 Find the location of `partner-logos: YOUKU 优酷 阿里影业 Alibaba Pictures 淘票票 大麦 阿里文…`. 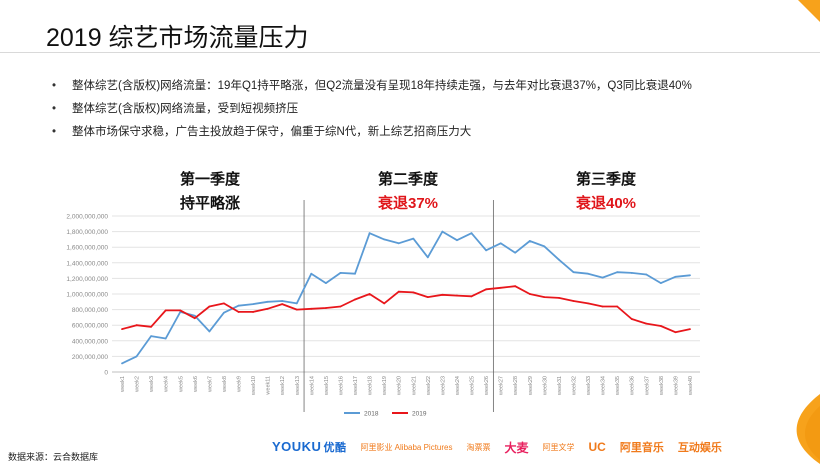

partner-logos: YOUKU 优酷 阿里影业 Alibaba Pictures 淘票票 大麦 阿里文… is located at coordinates (497, 447).